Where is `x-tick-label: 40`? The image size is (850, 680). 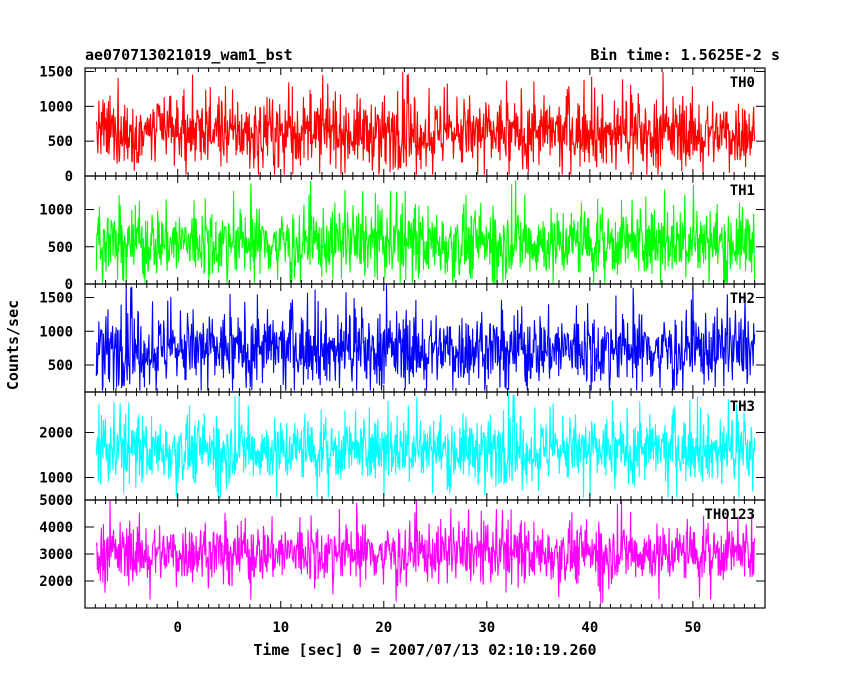
x-tick-label: 40 is located at coordinates (589, 628).